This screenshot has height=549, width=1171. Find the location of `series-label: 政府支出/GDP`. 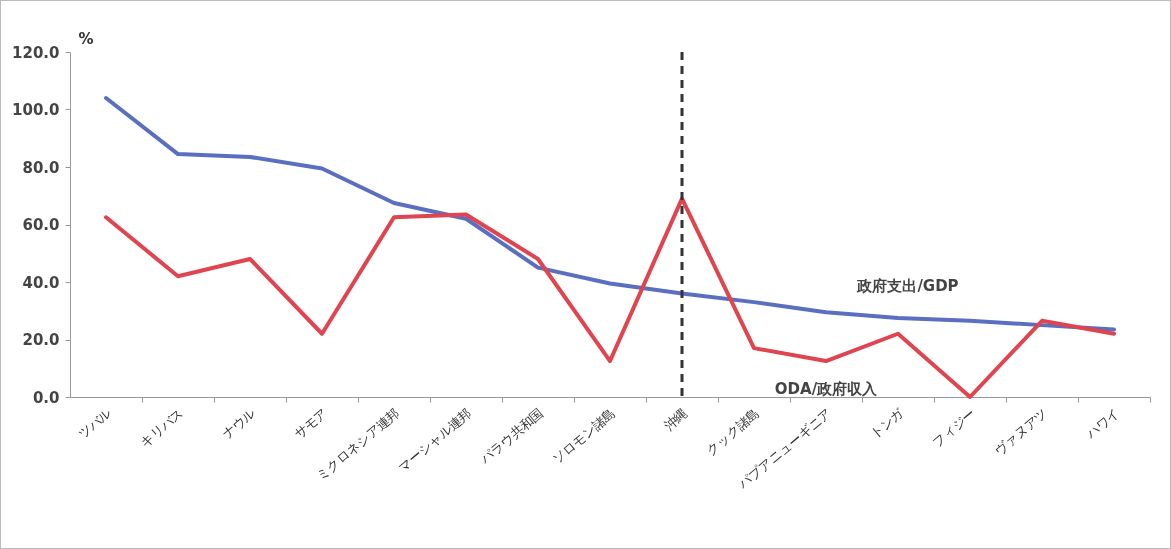

series-label: 政府支出/GDP is located at coordinates (907, 285).